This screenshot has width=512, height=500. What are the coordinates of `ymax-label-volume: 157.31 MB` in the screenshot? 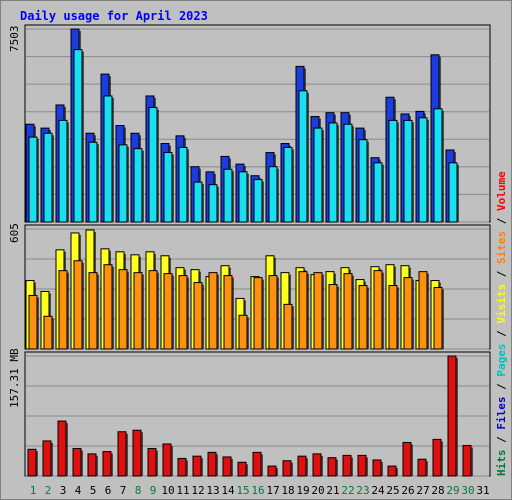 It's located at (14, 378).